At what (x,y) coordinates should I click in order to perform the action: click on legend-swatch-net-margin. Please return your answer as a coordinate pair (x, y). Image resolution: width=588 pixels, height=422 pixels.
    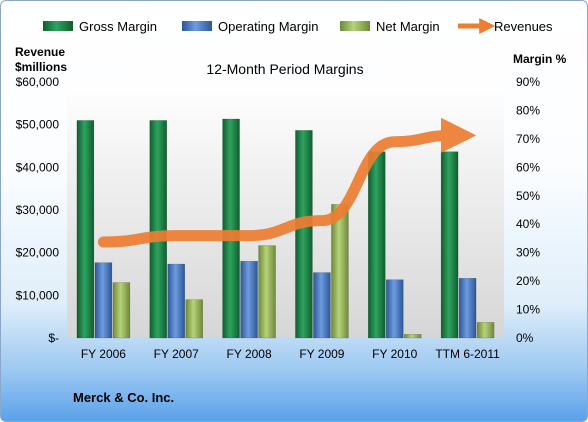
    Looking at the image, I should click on (355, 26).